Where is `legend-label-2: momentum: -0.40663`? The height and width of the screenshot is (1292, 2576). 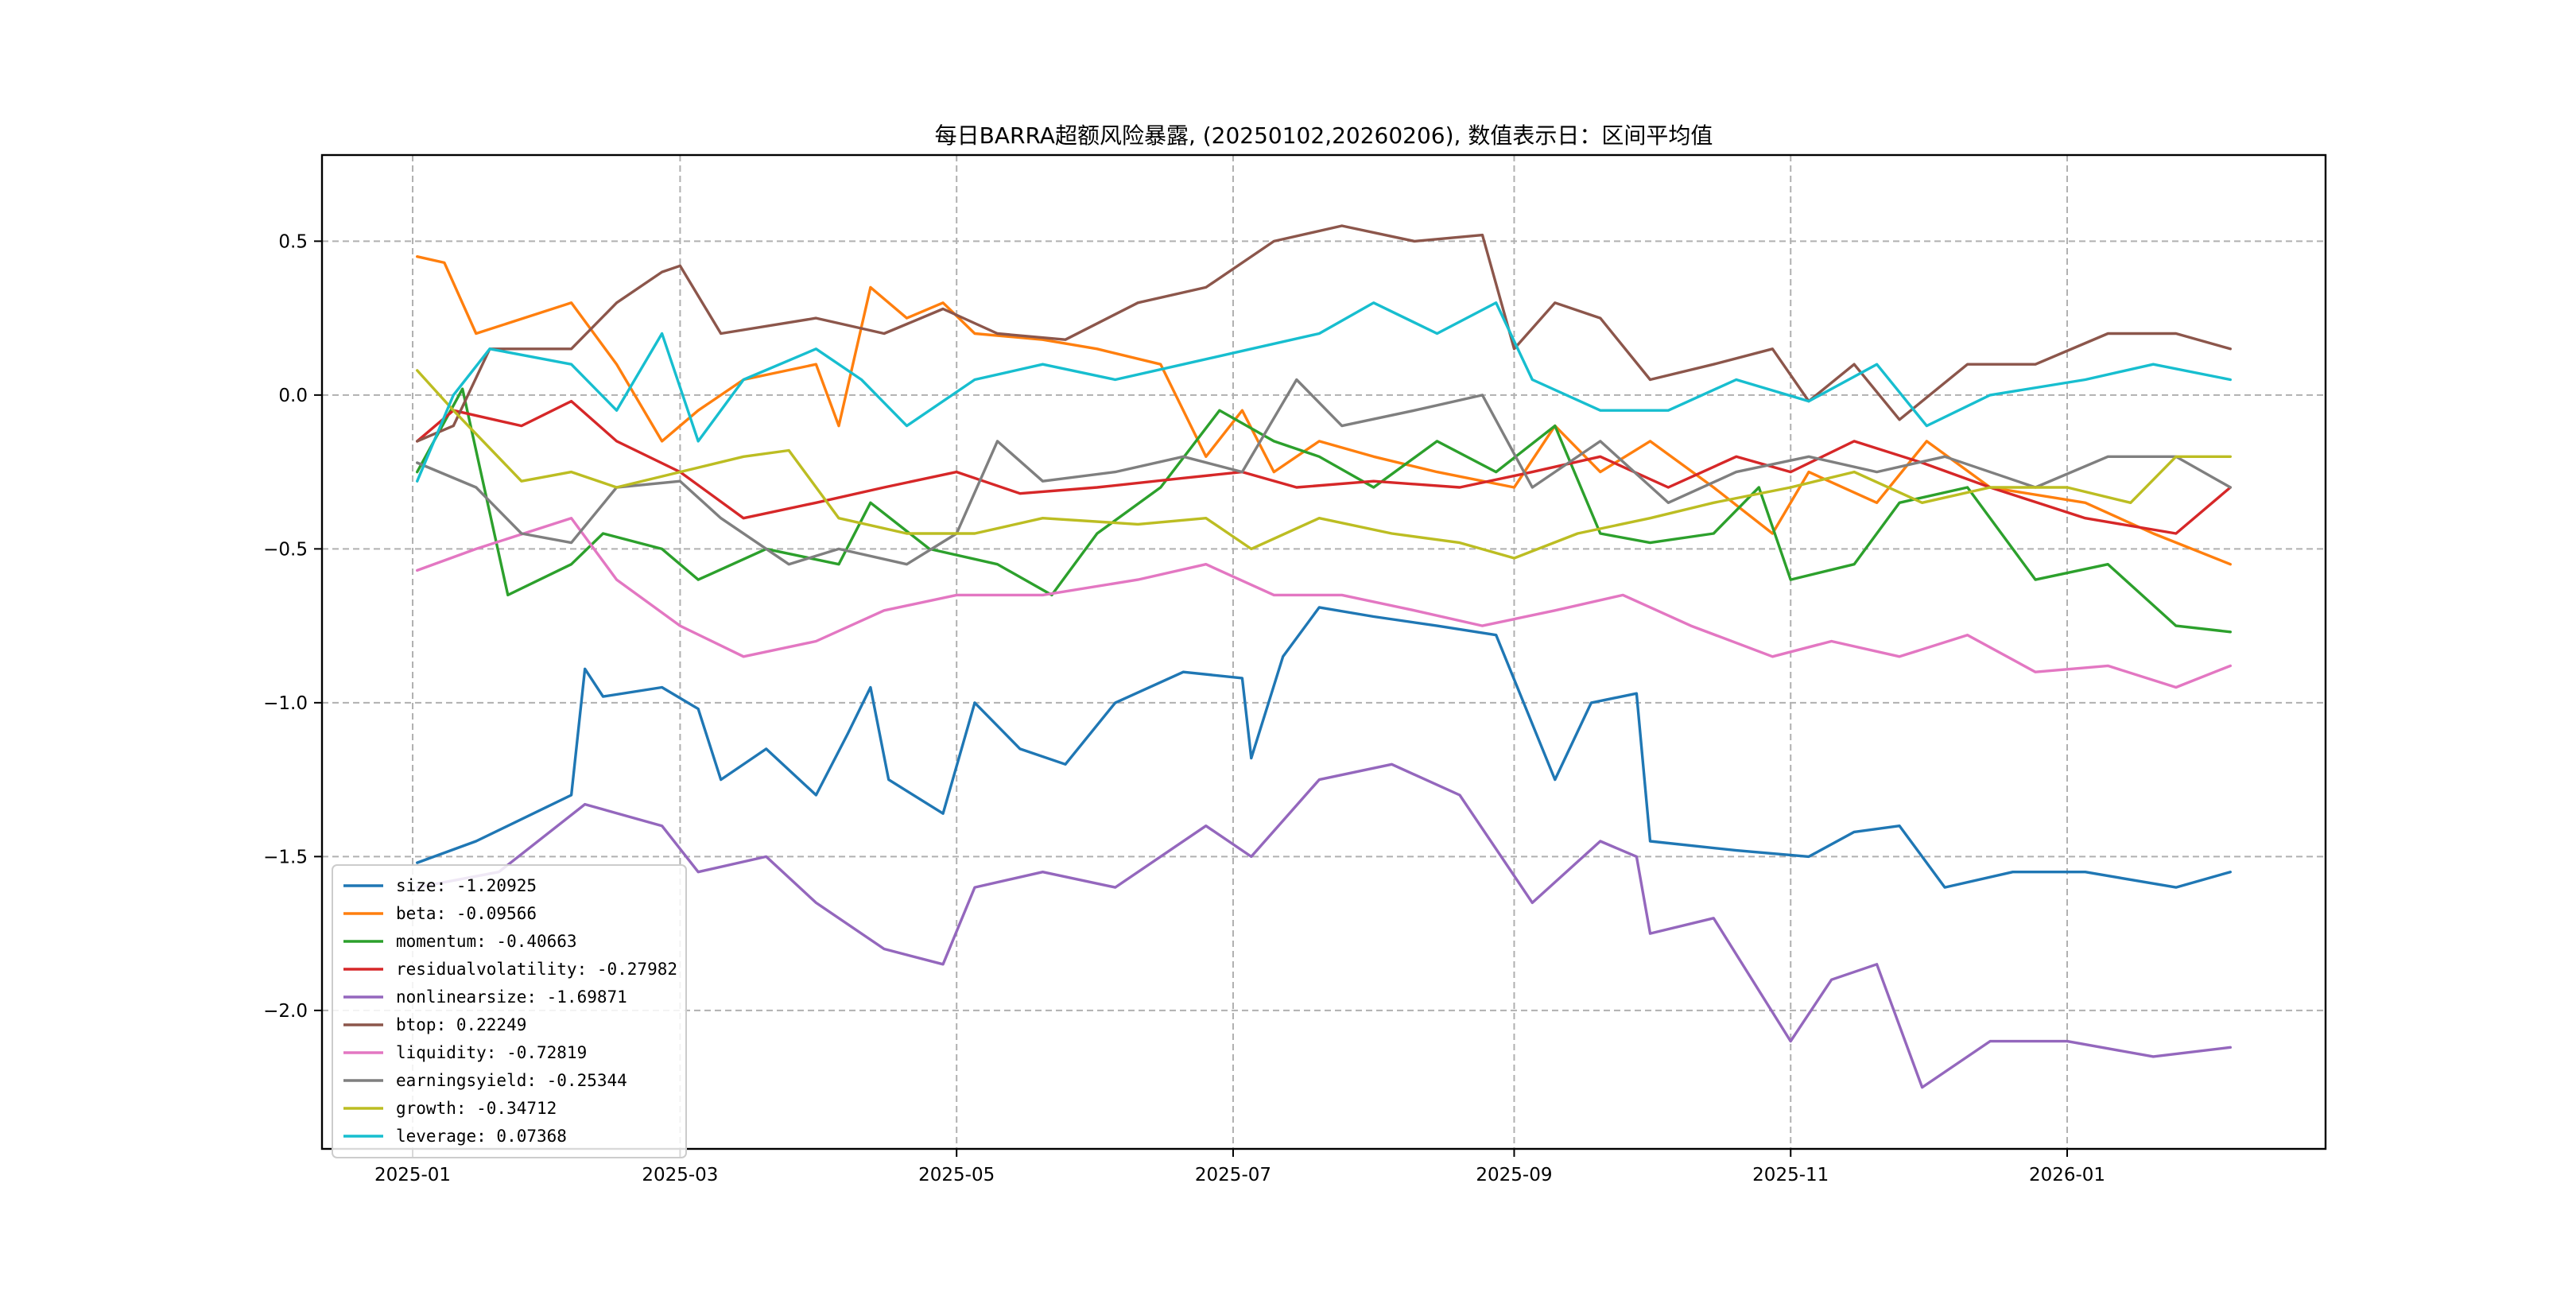
legend-label-2: momentum: -0.40663 is located at coordinates (486, 942).